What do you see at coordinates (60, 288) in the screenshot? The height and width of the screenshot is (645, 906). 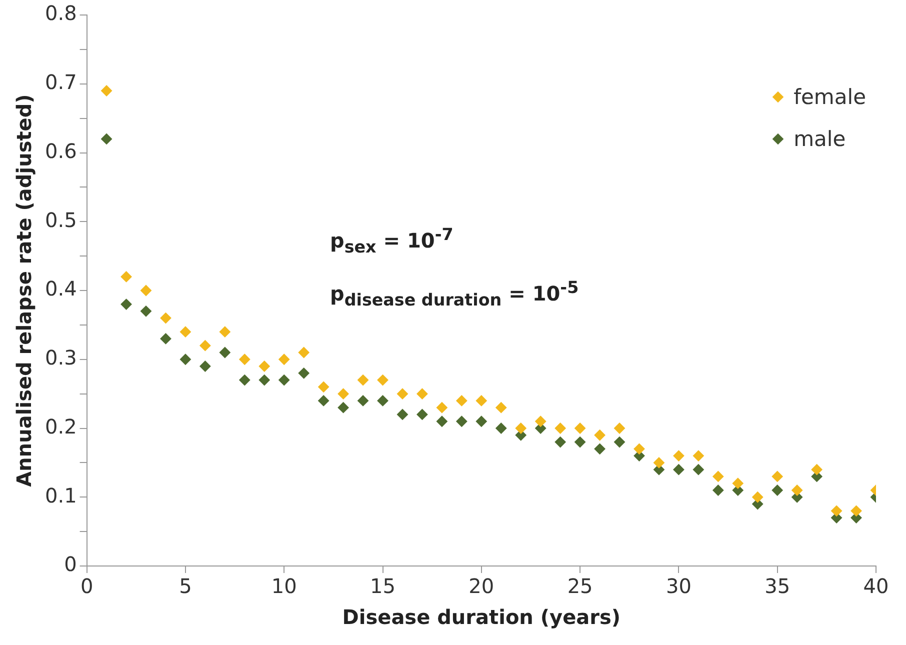 I see `y-tick-label: 0.4` at bounding box center [60, 288].